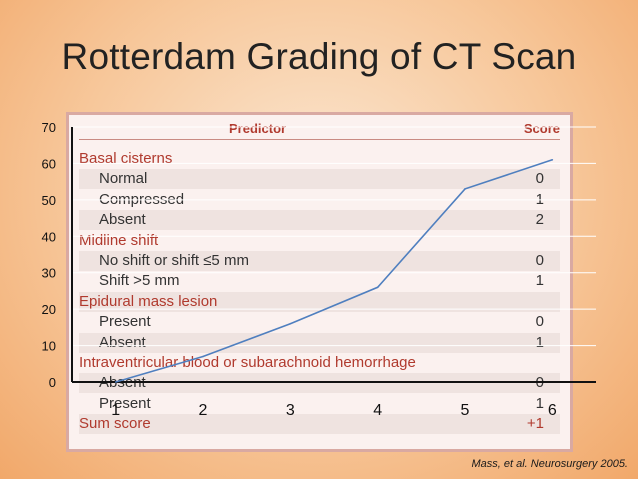 Image resolution: width=638 pixels, height=479 pixels. I want to click on x-tick-label: 2, so click(203, 410).